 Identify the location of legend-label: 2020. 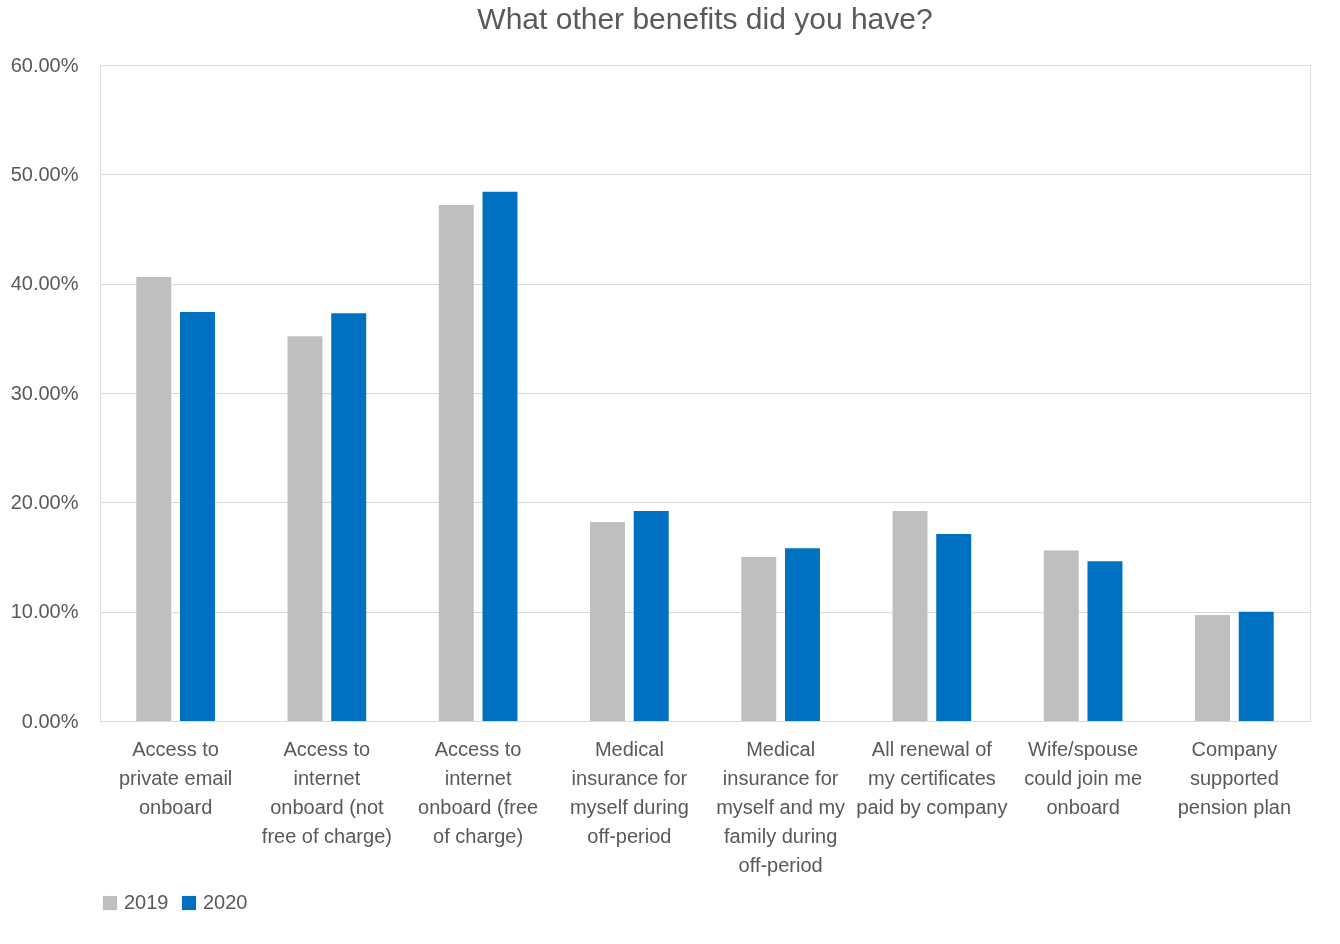
(225, 902).